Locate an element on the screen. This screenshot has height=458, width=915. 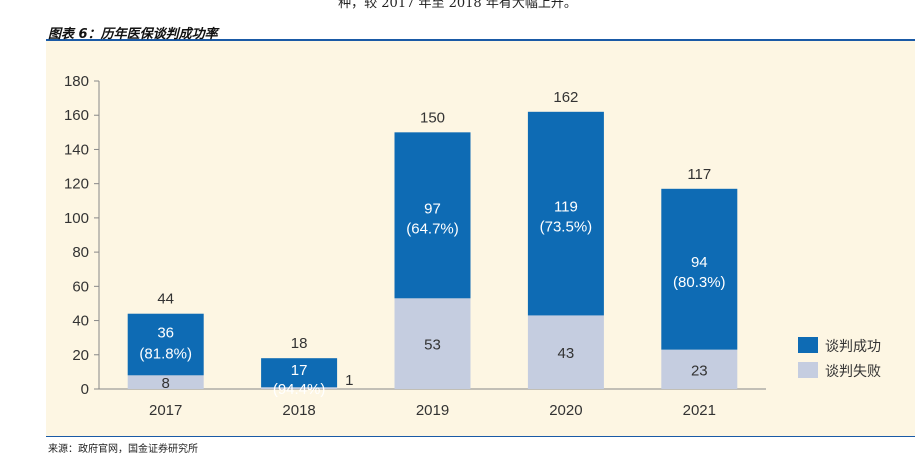
legend-label-fail: 谈判失败 is located at coordinates (853, 371).